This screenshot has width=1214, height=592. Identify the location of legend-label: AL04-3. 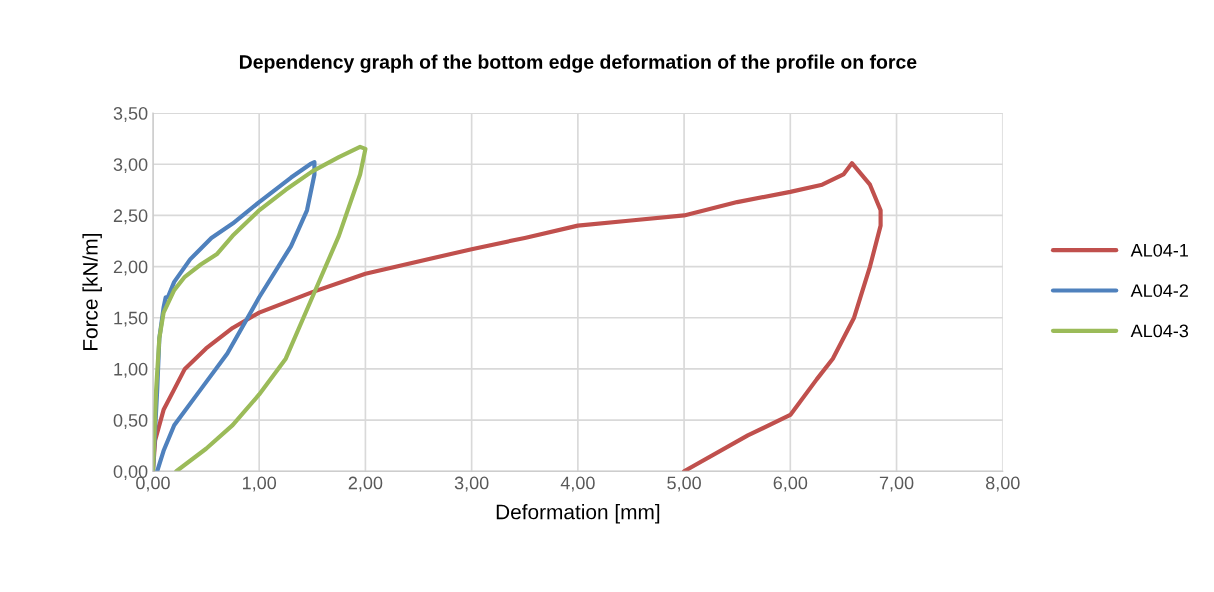
(1159, 331).